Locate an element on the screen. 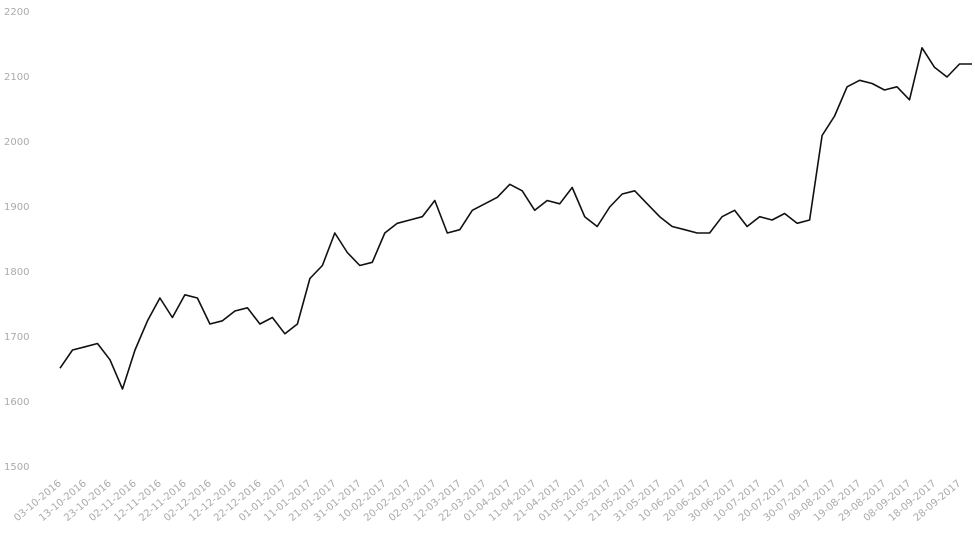 The width and height of the screenshot is (975, 550). y-tick-label: 2100 is located at coordinates (16, 77).